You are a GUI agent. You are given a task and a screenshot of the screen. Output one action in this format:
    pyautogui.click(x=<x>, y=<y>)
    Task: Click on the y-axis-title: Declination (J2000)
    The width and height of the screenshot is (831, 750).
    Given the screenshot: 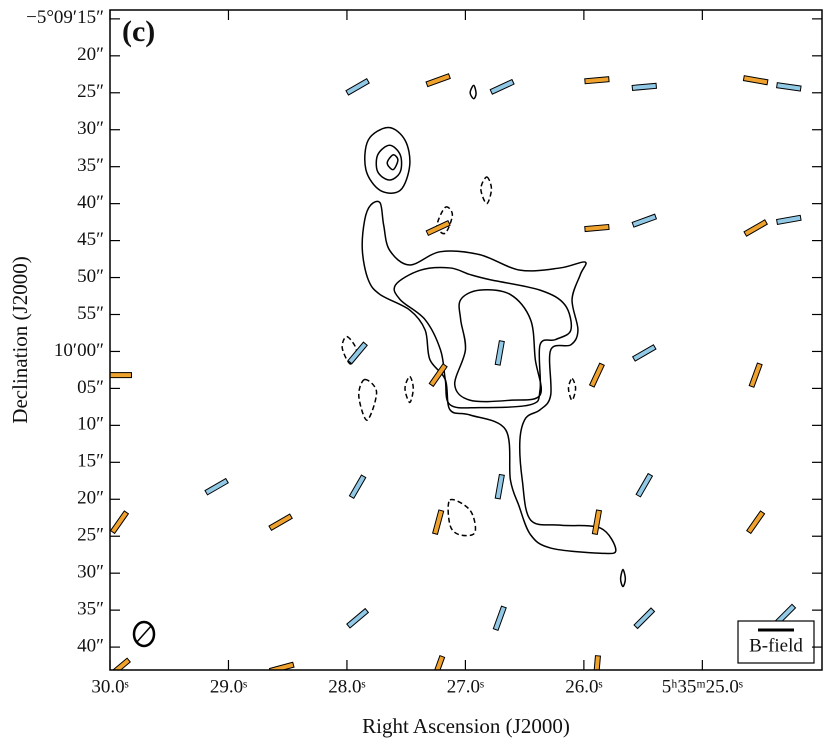 What is the action you would take?
    pyautogui.click(x=20, y=339)
    